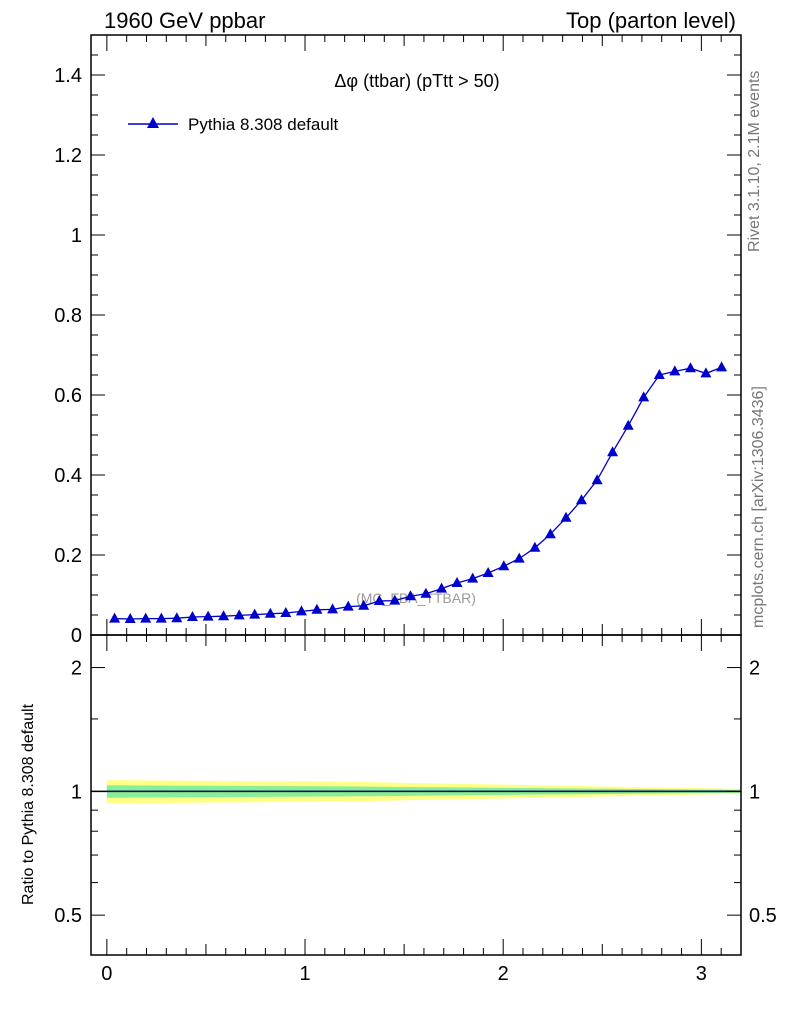  I want to click on x-tick-label: 3, so click(701, 974).